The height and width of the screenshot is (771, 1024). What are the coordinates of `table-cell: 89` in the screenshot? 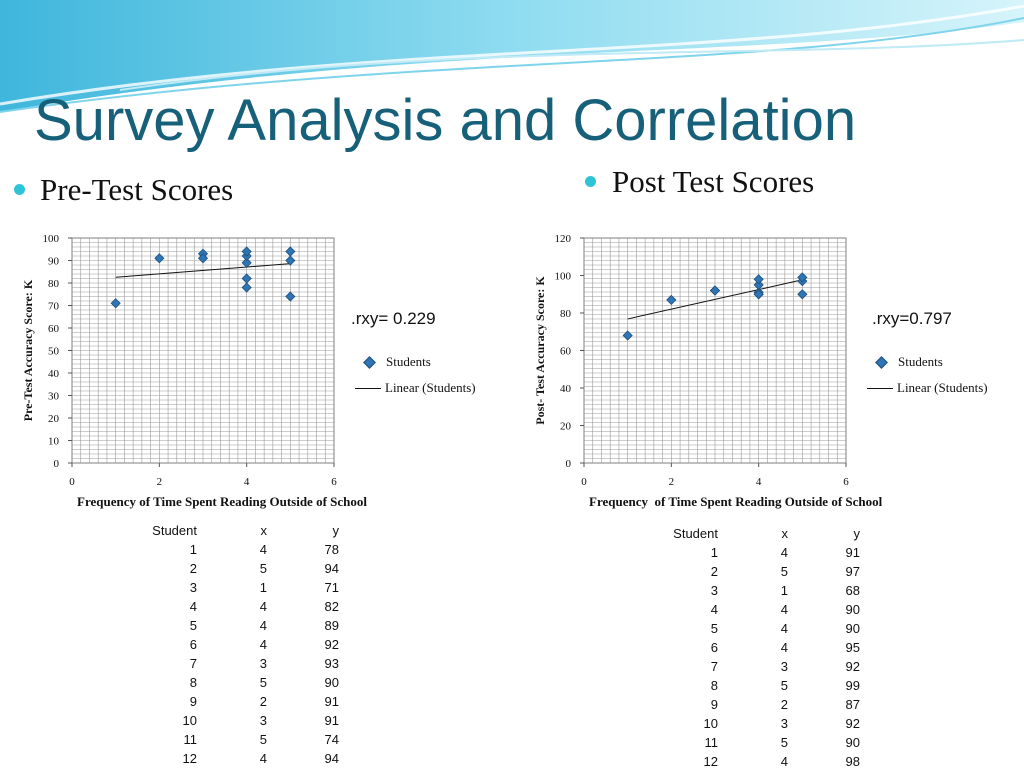 It's located at (331, 625).